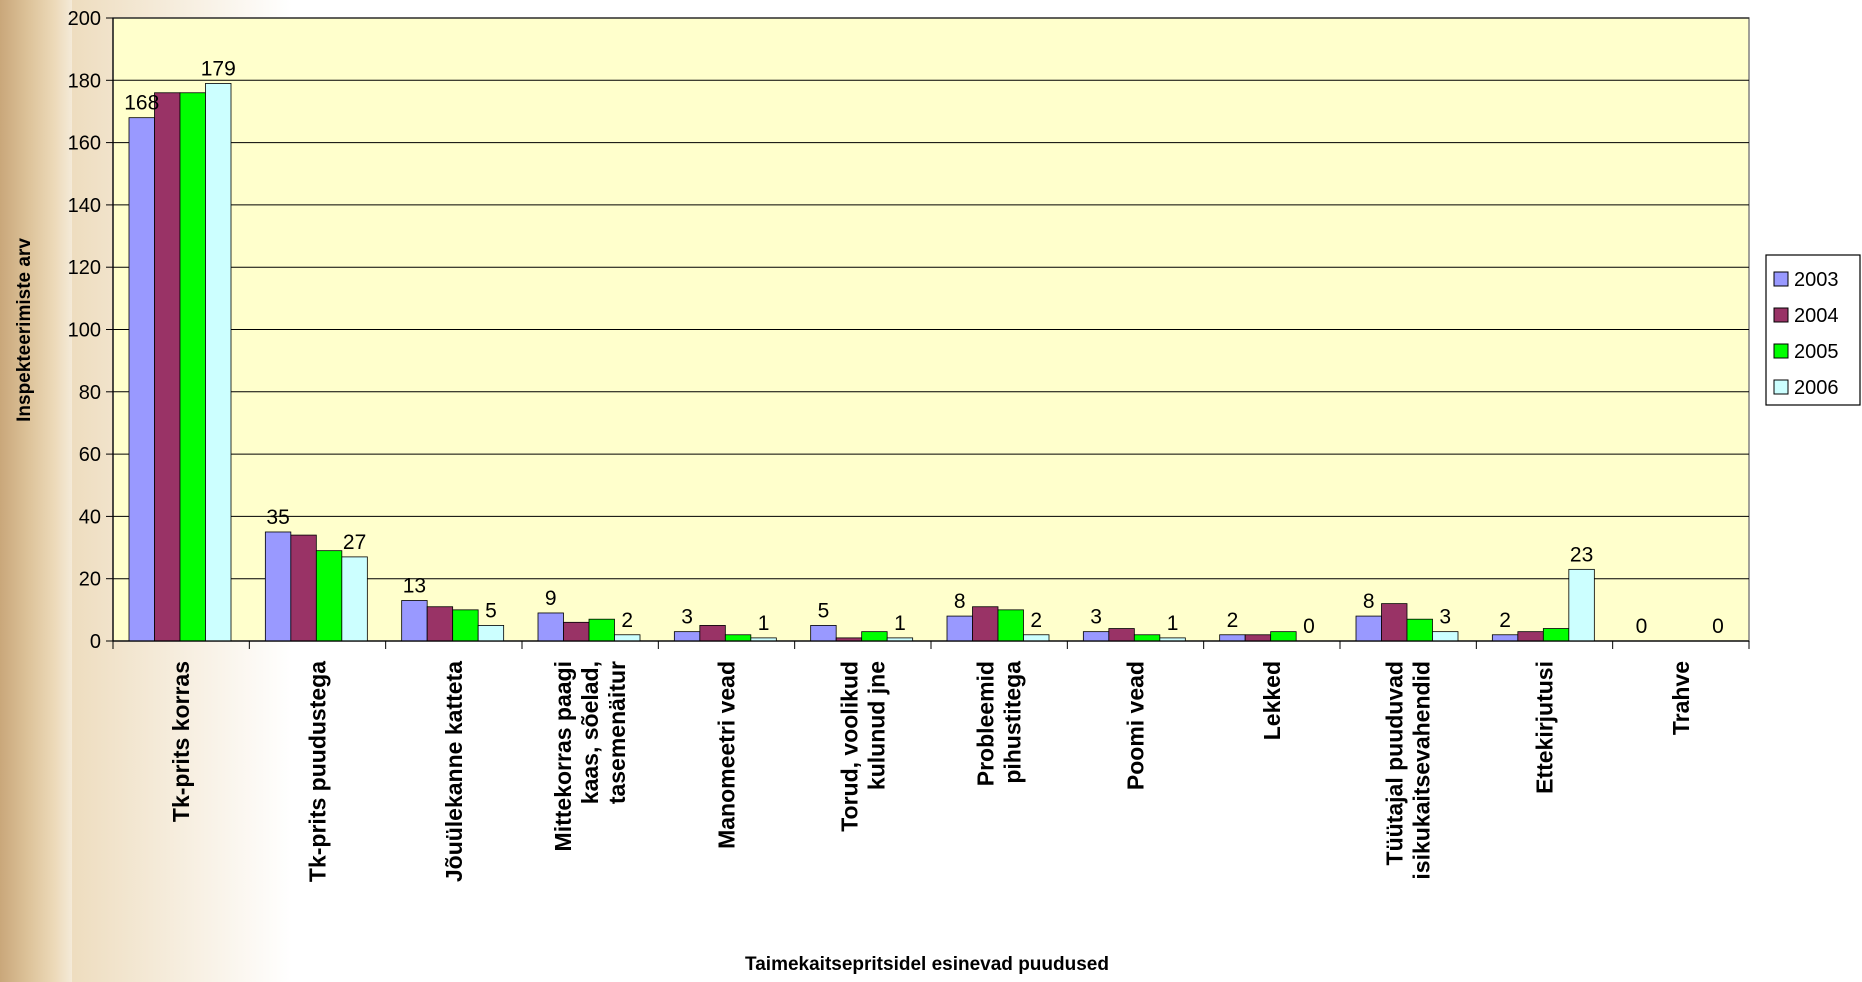  Describe the element at coordinates (927, 964) in the screenshot. I see `x-axis-title: Taimekaitsepritsidel esinevad puudused` at that location.